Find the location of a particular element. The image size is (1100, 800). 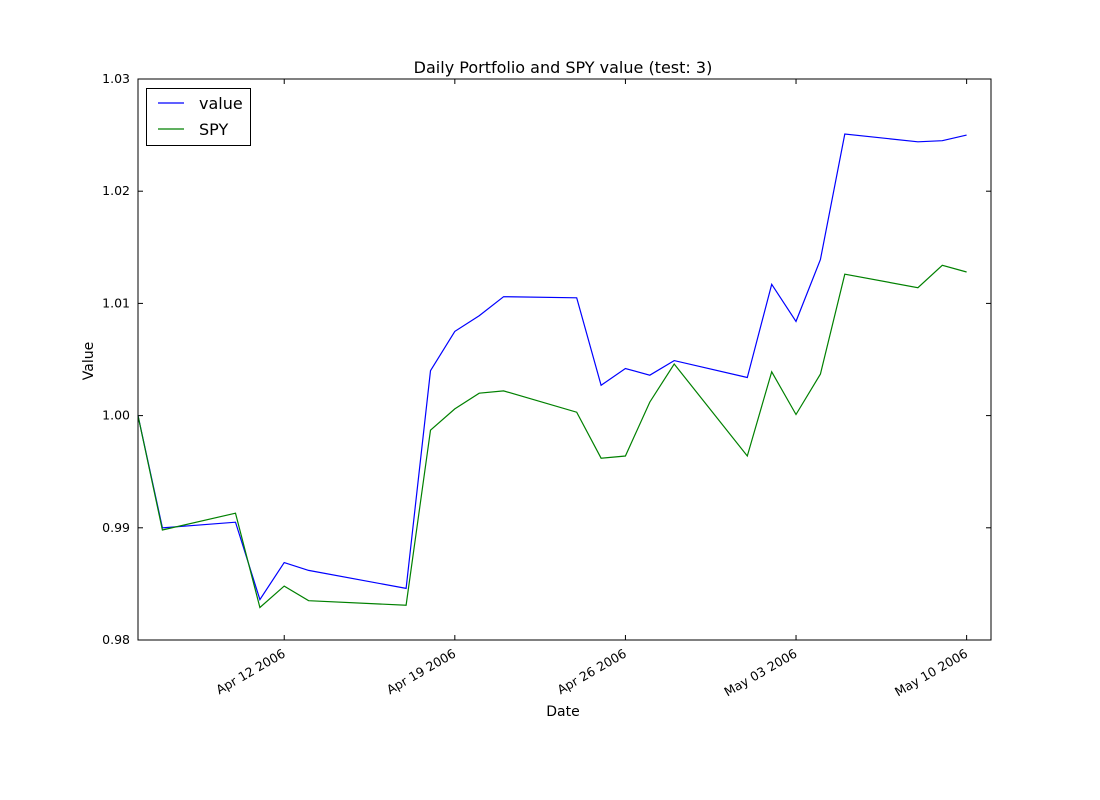

y-tick-label: 1.01 is located at coordinates (116, 302).